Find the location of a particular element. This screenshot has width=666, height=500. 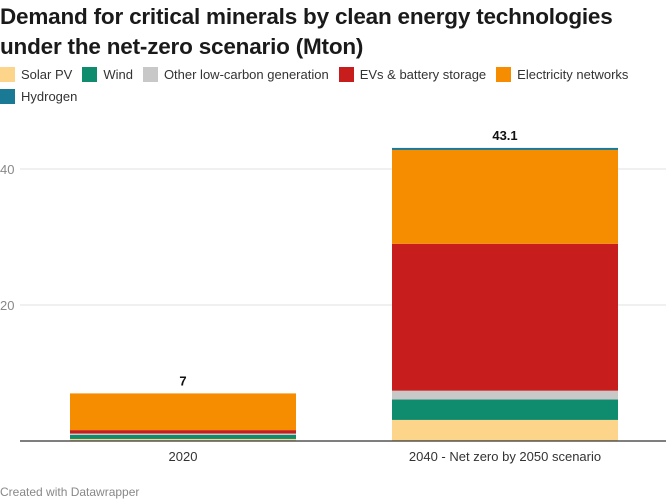

x-category-label: 2020 is located at coordinates (183, 456).